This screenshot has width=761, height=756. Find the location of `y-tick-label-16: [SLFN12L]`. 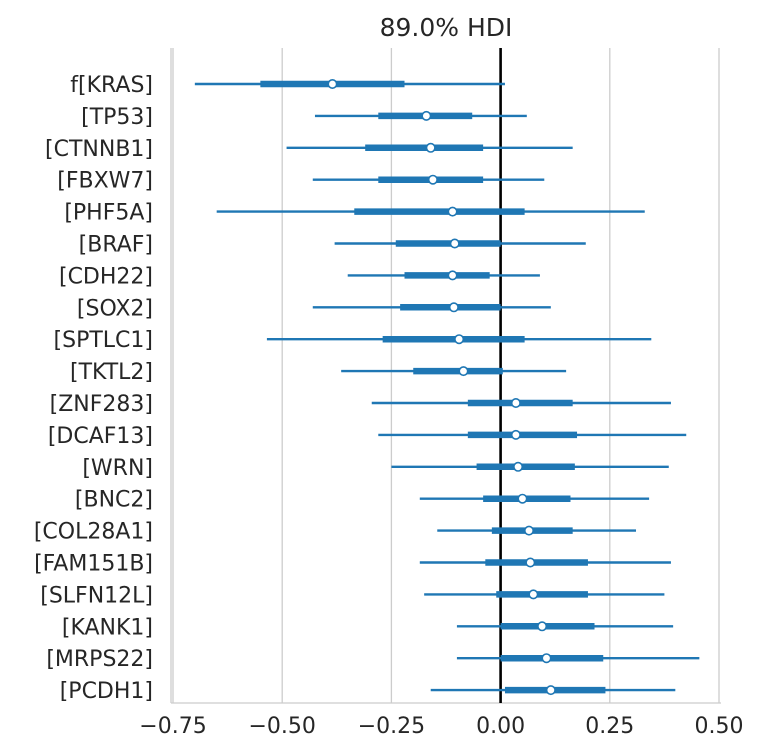

y-tick-label-16: [SLFN12L] is located at coordinates (96, 595).